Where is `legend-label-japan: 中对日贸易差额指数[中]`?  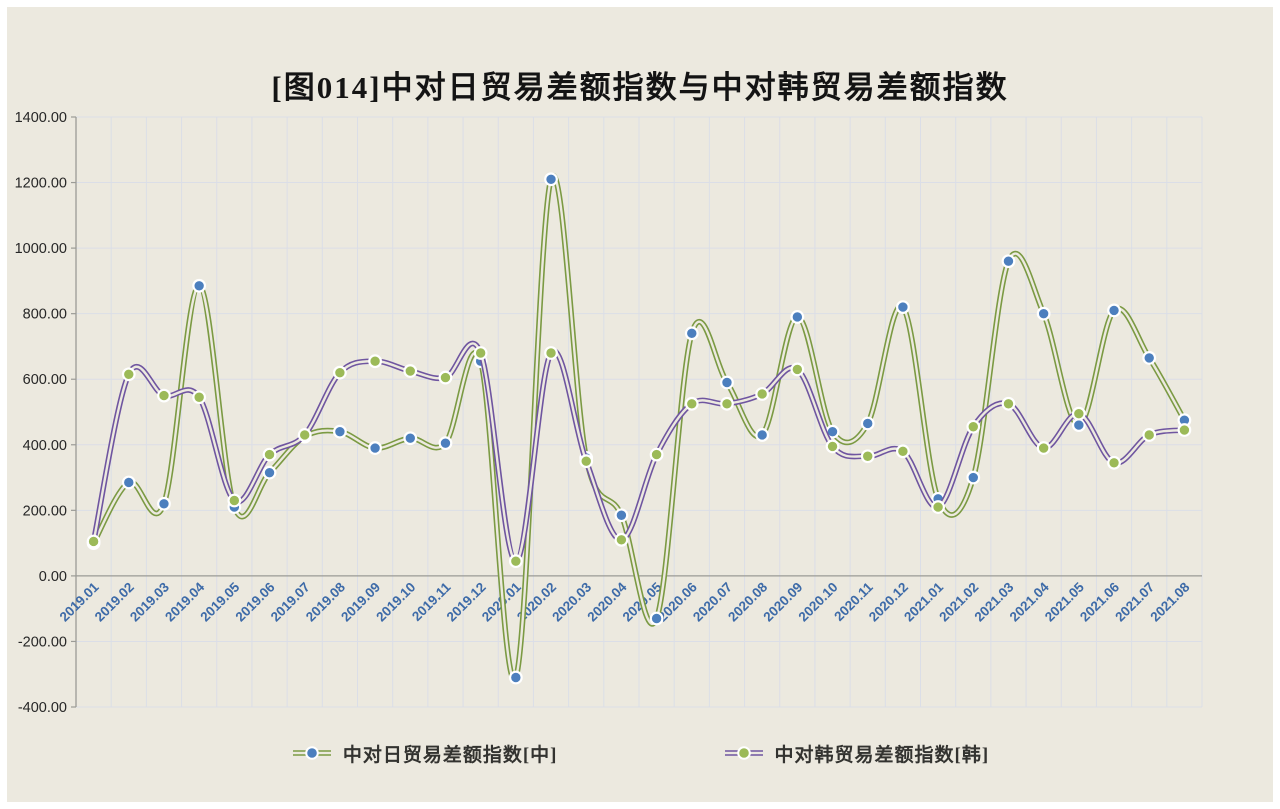 legend-label-japan: 中对日贸易差额指数[中] is located at coordinates (450, 755).